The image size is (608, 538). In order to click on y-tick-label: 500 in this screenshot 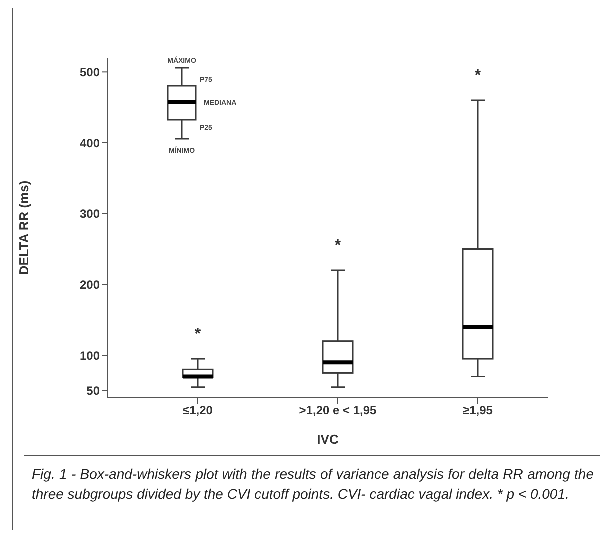, I will do `click(90, 72)`.